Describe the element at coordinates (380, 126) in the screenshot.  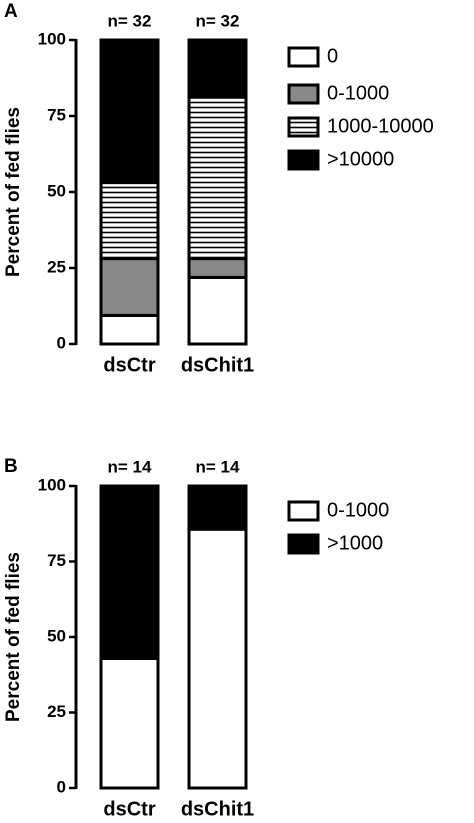
I see `legend-label: 1000-10000` at that location.